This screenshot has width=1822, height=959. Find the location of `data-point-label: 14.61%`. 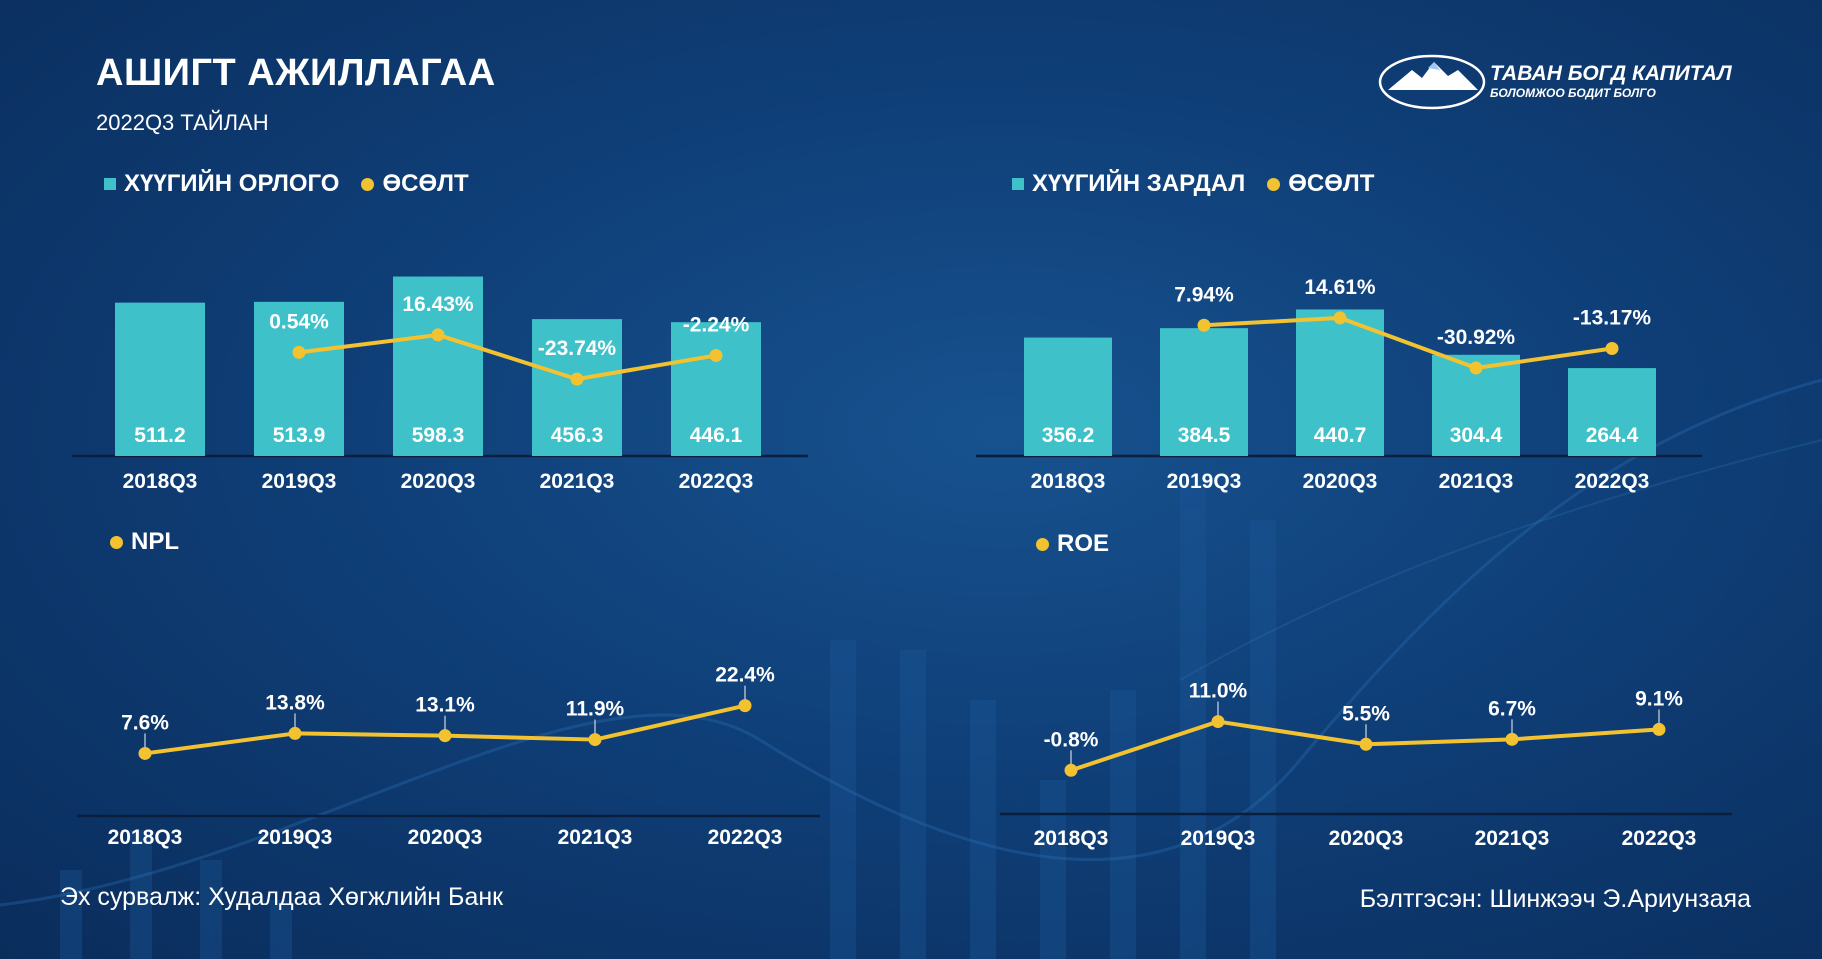

data-point-label: 14.61% is located at coordinates (1340, 287).